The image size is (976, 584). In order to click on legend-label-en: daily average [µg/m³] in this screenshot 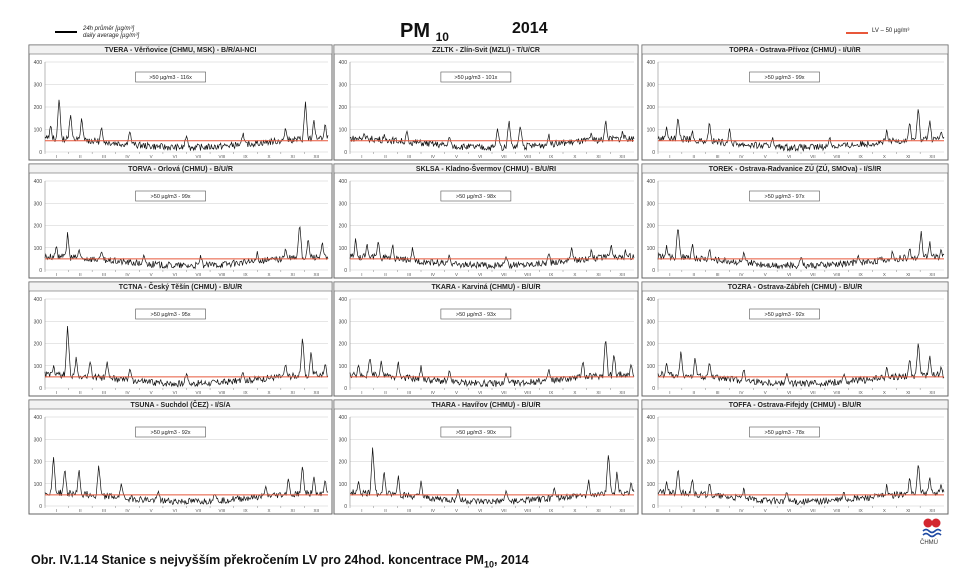, I will do `click(111, 36)`.